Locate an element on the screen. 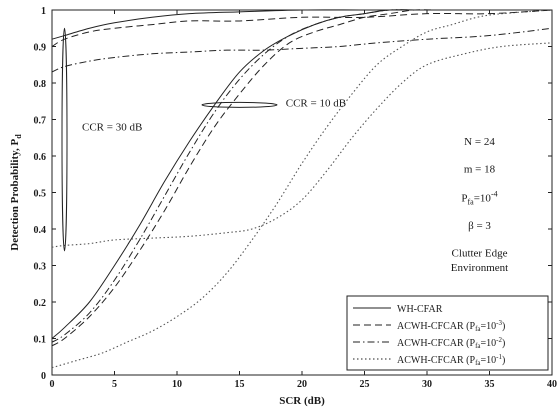  x-tick-label: 30 is located at coordinates (427, 384).